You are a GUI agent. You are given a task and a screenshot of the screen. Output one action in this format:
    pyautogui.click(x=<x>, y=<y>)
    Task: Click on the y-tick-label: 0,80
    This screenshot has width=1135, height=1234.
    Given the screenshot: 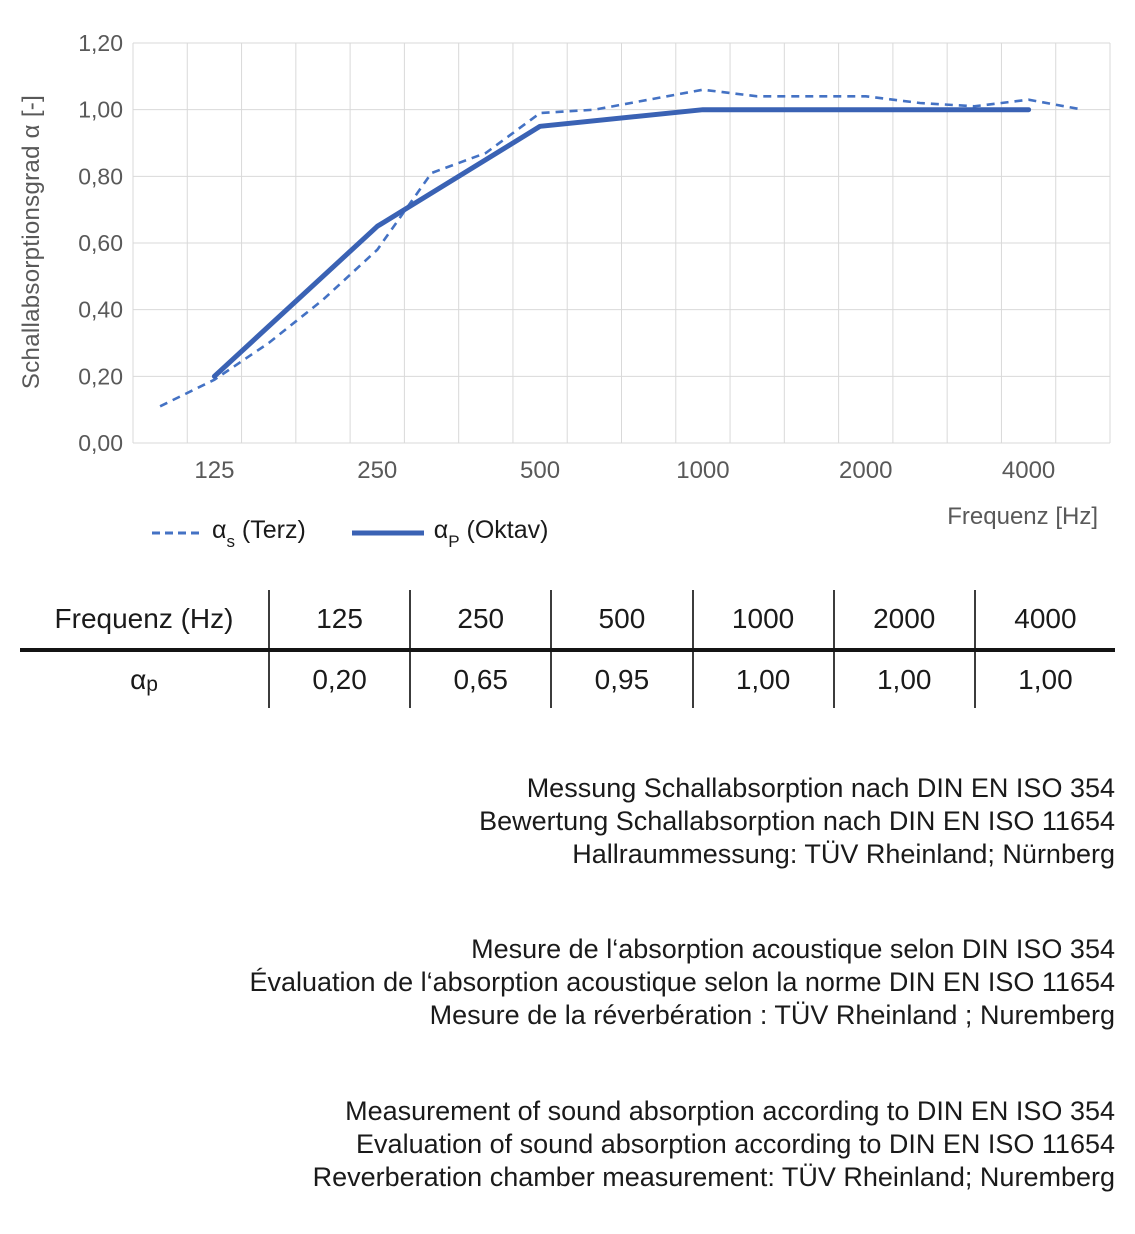 What is the action you would take?
    pyautogui.click(x=100, y=176)
    